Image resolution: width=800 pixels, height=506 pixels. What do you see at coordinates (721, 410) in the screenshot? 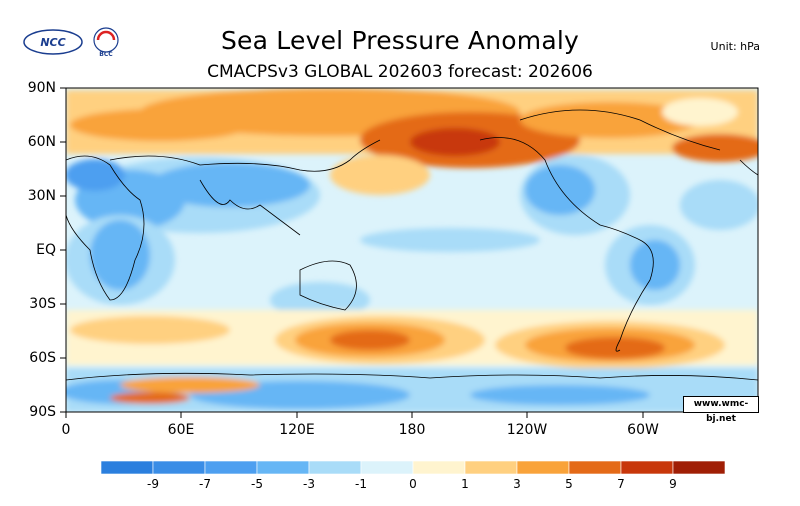
I see `watermark: www.wmc-bj.net` at bounding box center [721, 410].